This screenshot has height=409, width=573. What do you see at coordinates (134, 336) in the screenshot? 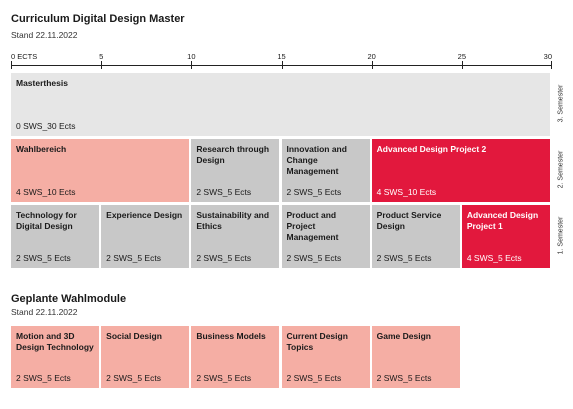
I see `module-name: Social Design` at bounding box center [134, 336].